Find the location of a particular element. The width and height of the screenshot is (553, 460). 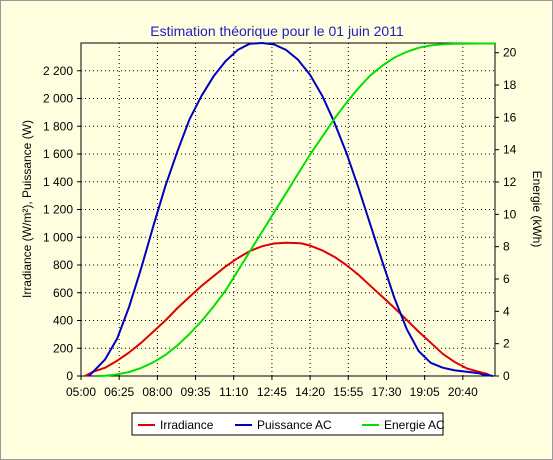

legend-label: Puissance AC is located at coordinates (294, 425).